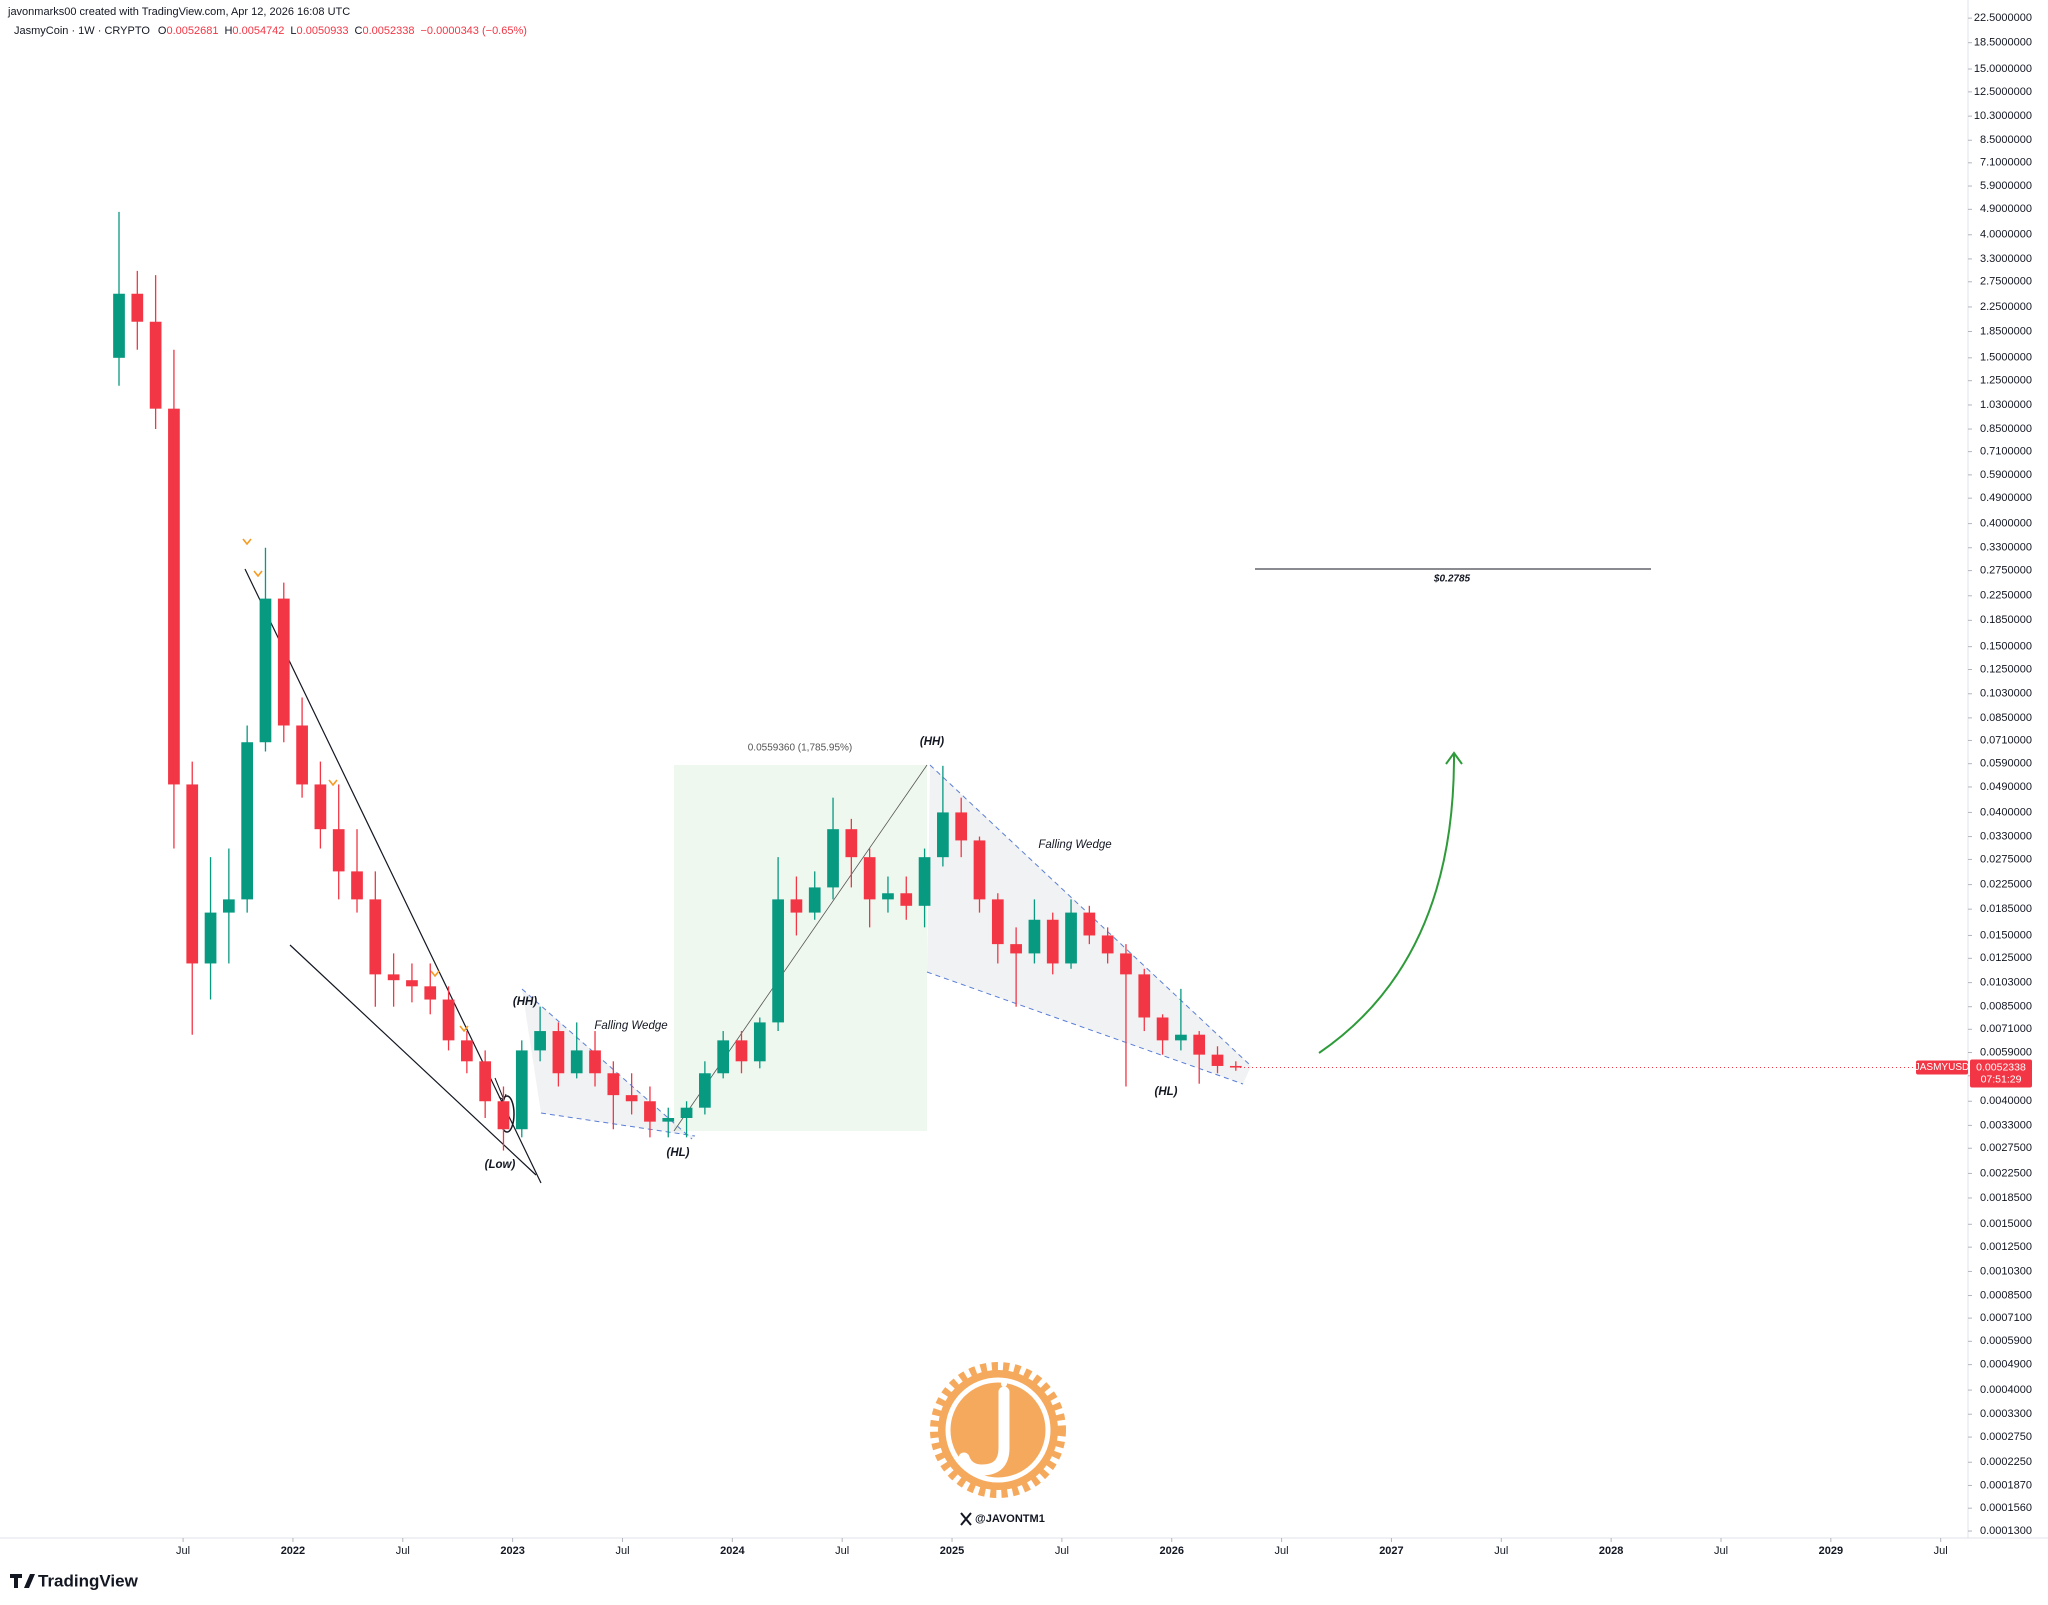 This screenshot has width=2048, height=1605. I want to click on y-tick-label: 0.0001300, so click(2006, 1531).